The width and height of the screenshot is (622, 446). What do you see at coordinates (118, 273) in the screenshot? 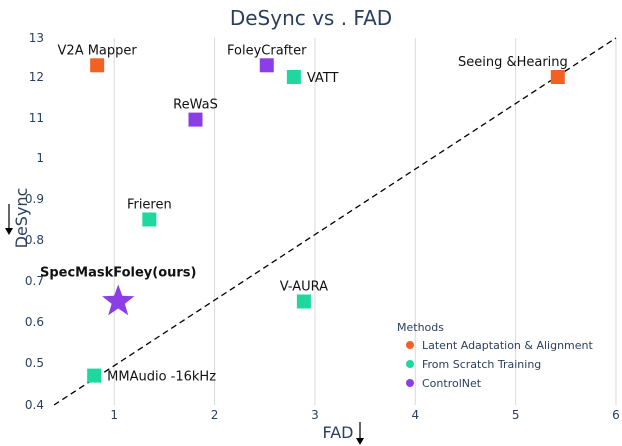
I see `point-label: SpecMaskFoley(ours)` at bounding box center [118, 273].